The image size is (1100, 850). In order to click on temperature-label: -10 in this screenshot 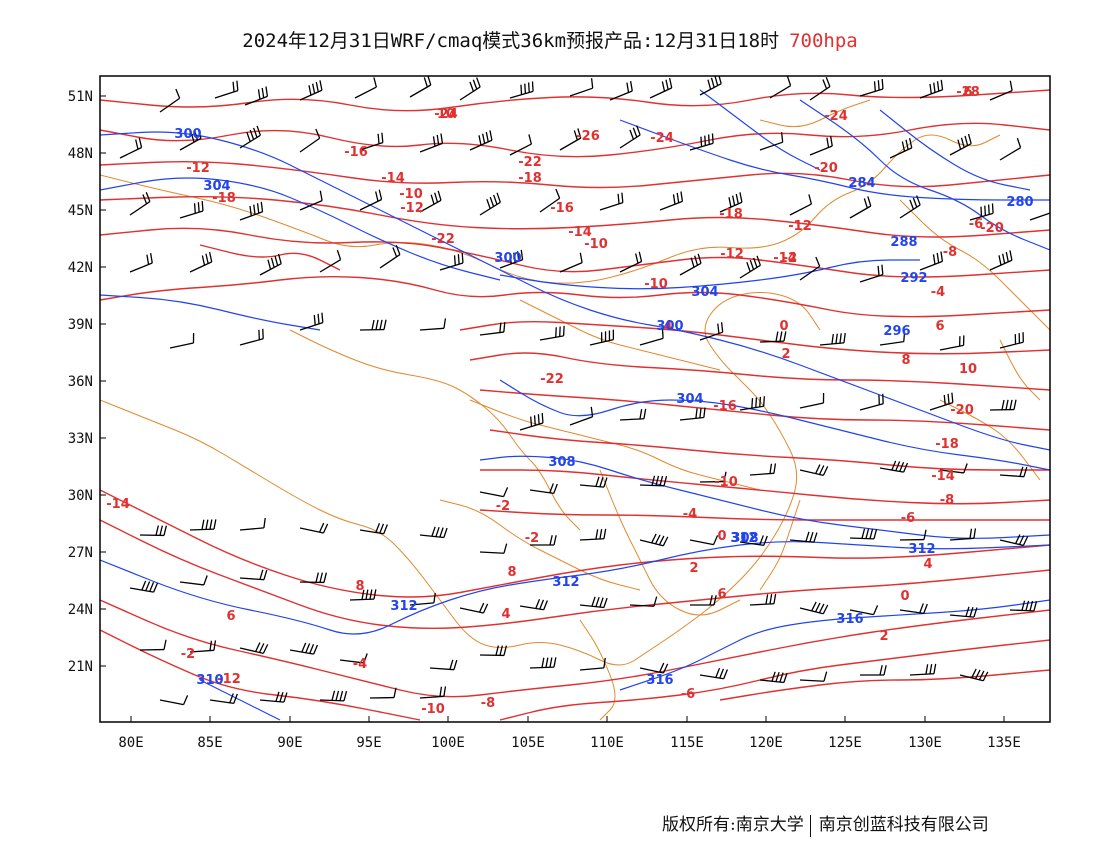, I will do `click(411, 194)`.